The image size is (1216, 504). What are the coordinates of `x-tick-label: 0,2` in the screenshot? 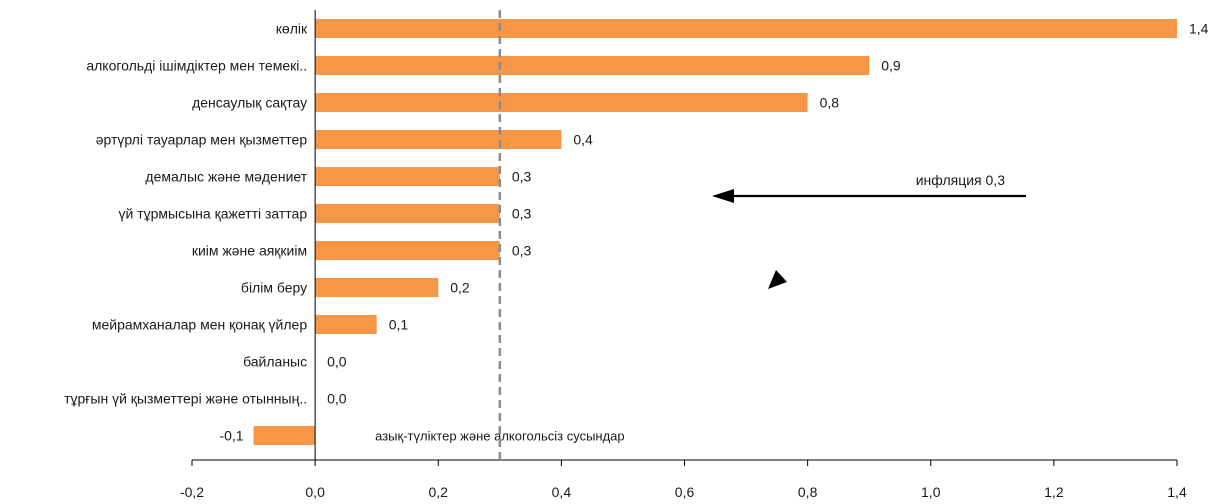 It's located at (439, 492).